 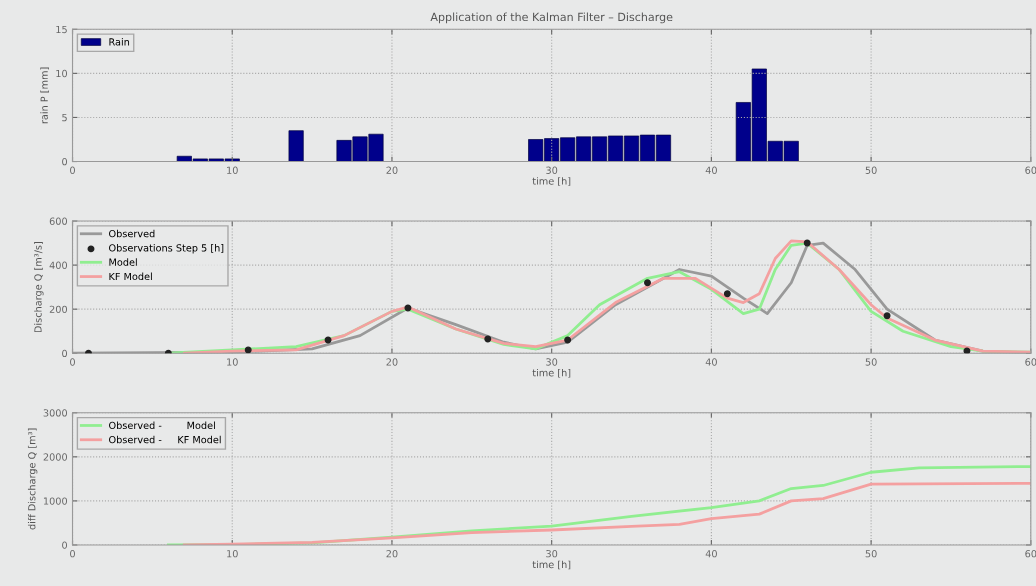 I want to click on y-tick-label: 3000, so click(x=55, y=413).